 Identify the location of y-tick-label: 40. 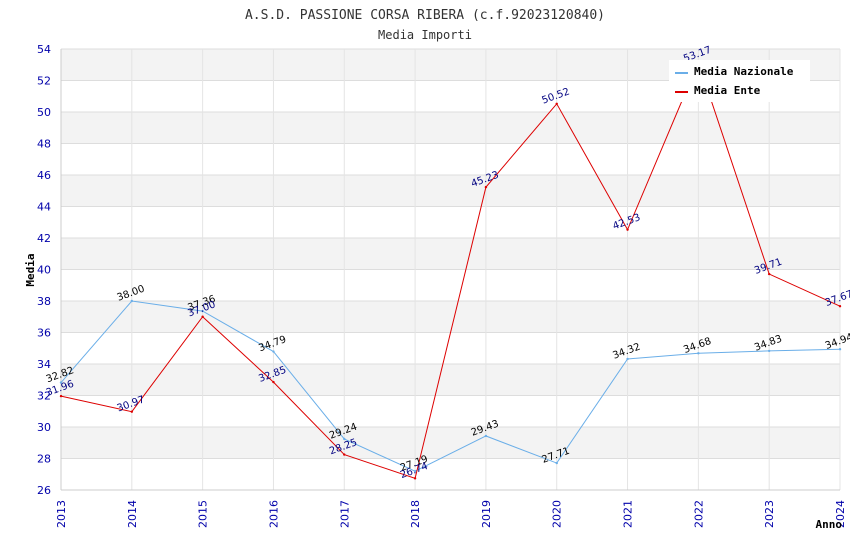
(44, 270).